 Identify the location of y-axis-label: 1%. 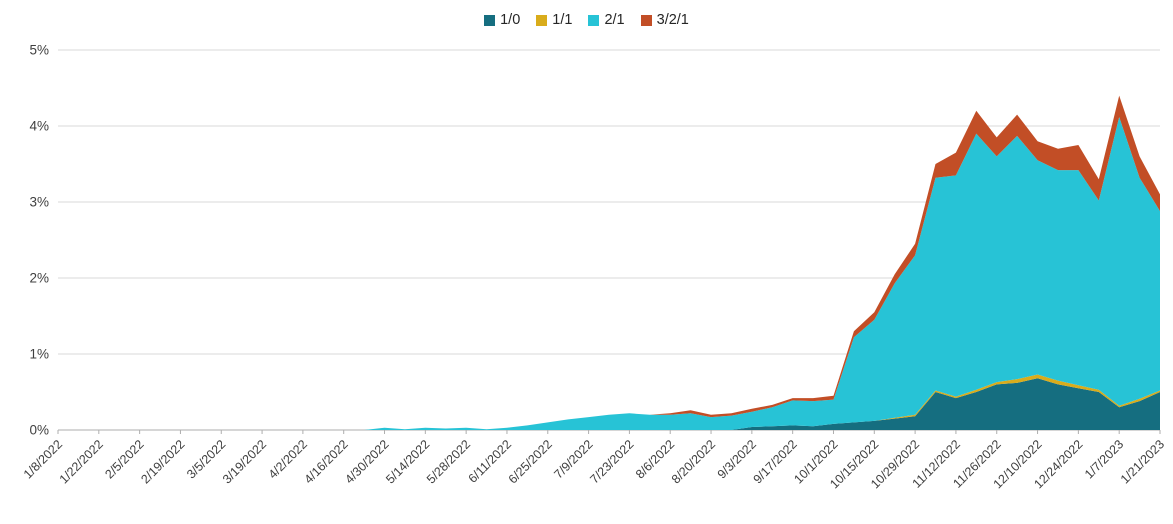
(39, 354).